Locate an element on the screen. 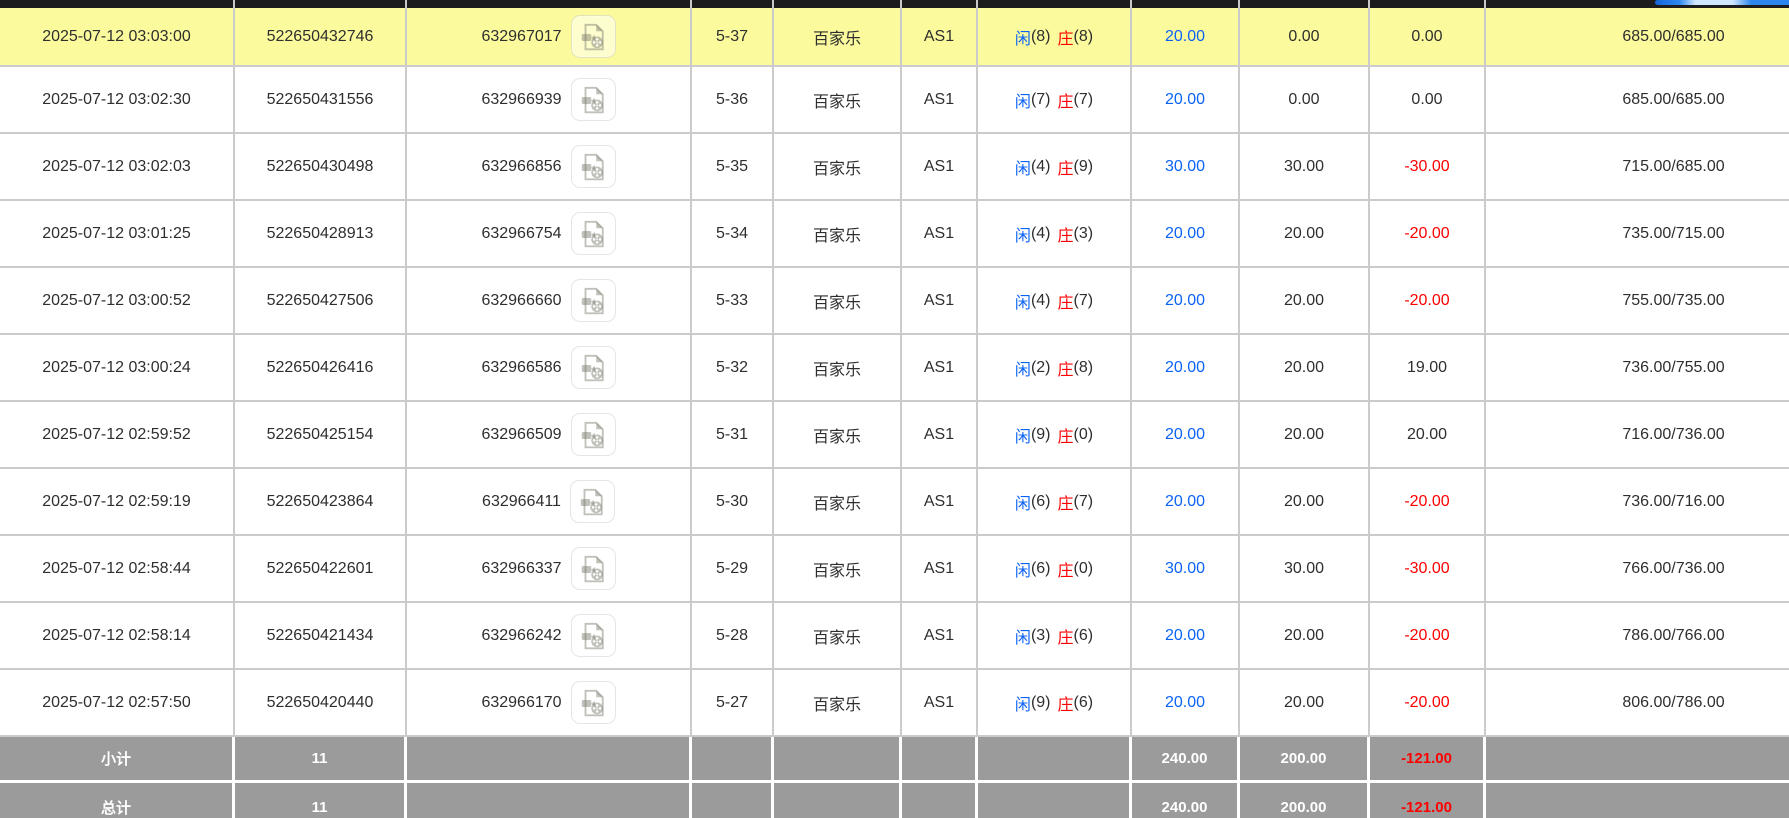  cell-round: 5-30 is located at coordinates (733, 501).